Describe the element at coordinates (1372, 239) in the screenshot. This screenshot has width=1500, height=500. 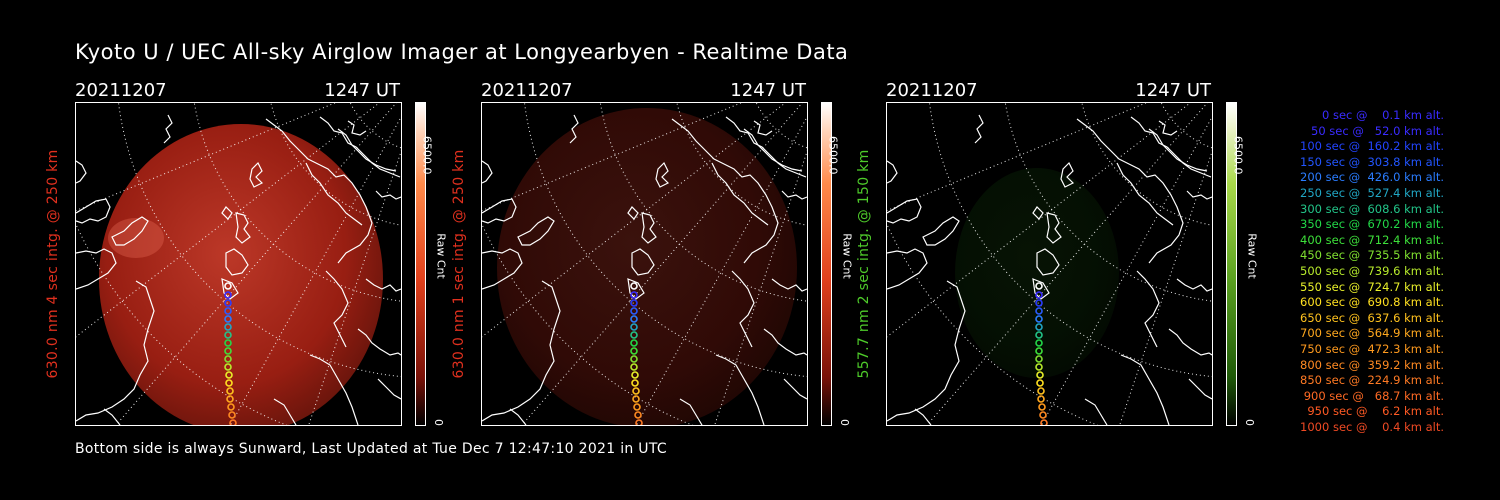
I see `legend-entry: 400 sec @ 712.4 km alt.` at that location.